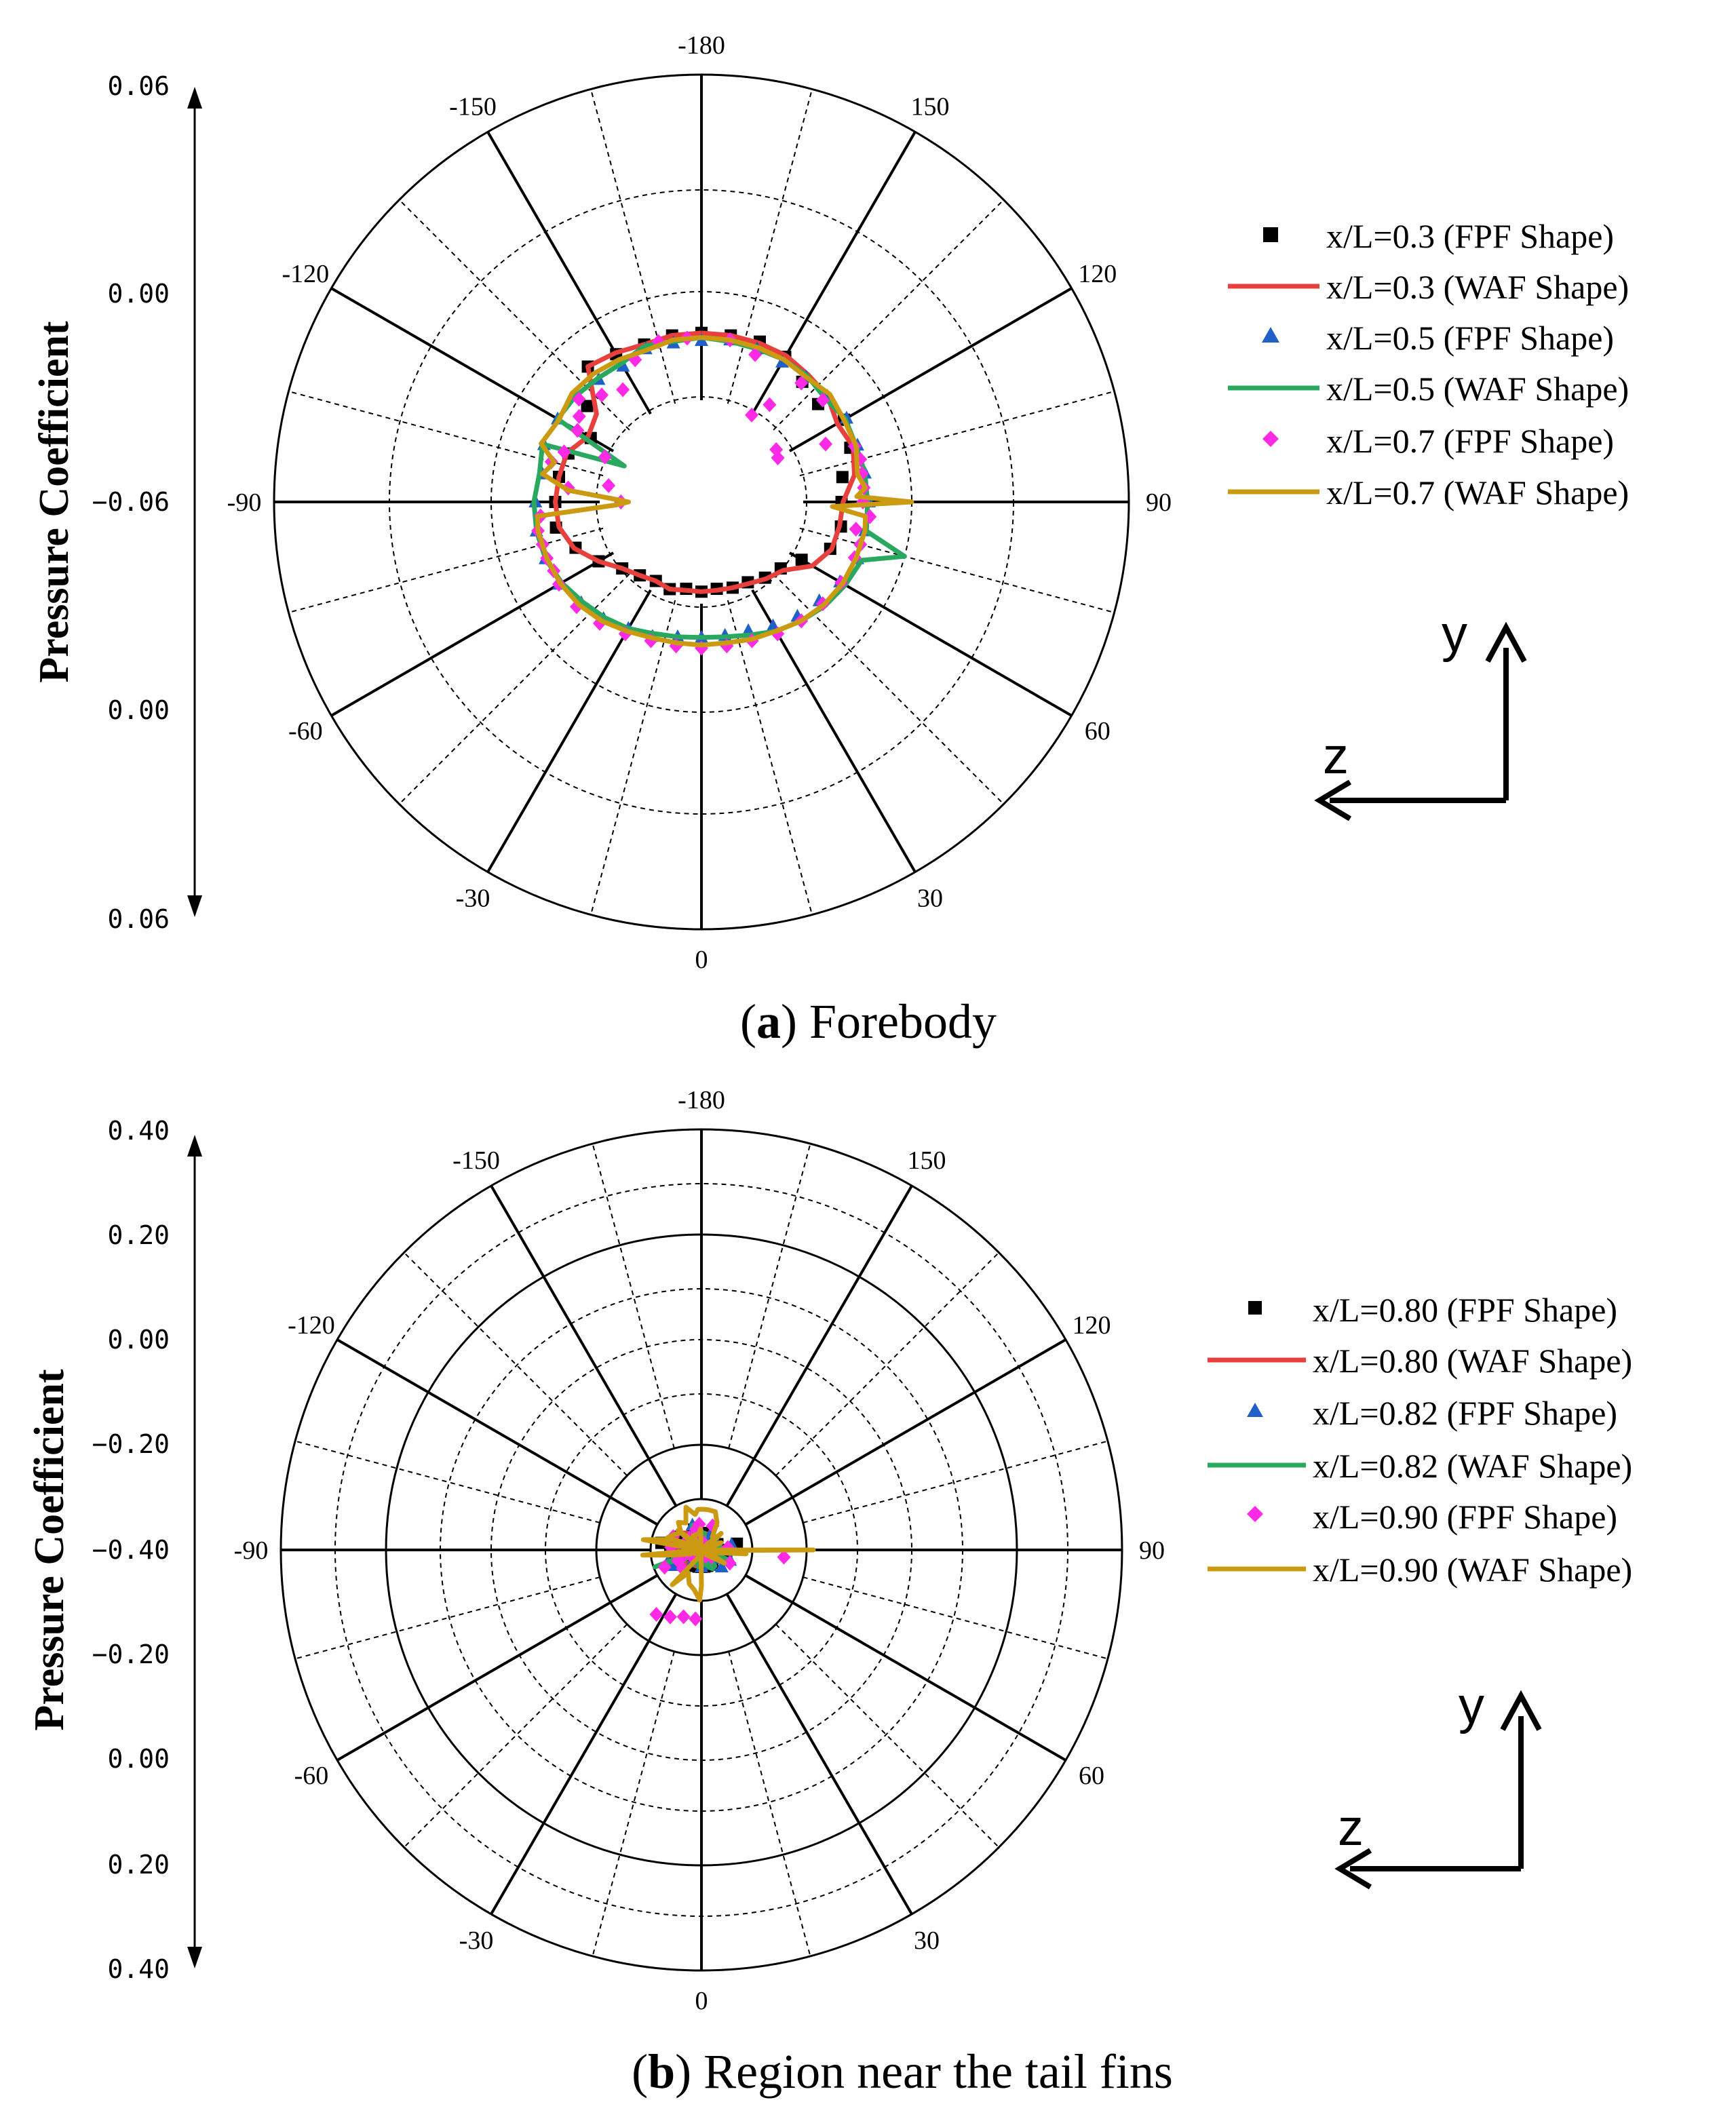  What do you see at coordinates (1420, 713) in the screenshot?
I see `coordinate-indicator-a: y z` at bounding box center [1420, 713].